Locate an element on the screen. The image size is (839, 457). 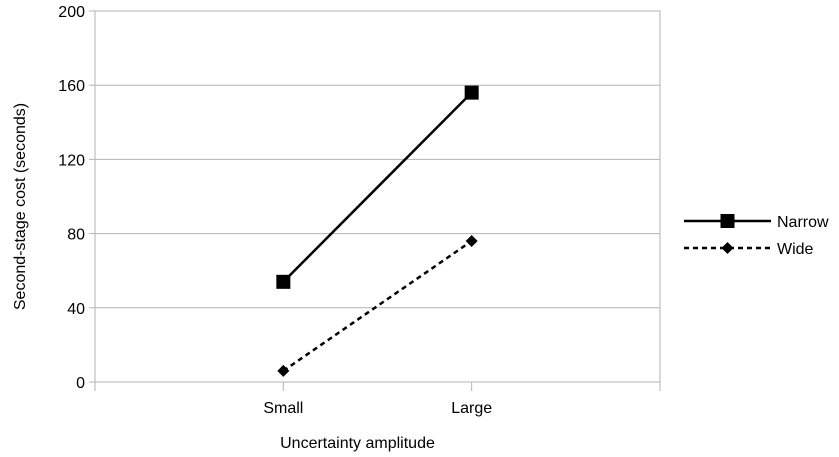
y-tick-label: 120 is located at coordinates (71, 160).